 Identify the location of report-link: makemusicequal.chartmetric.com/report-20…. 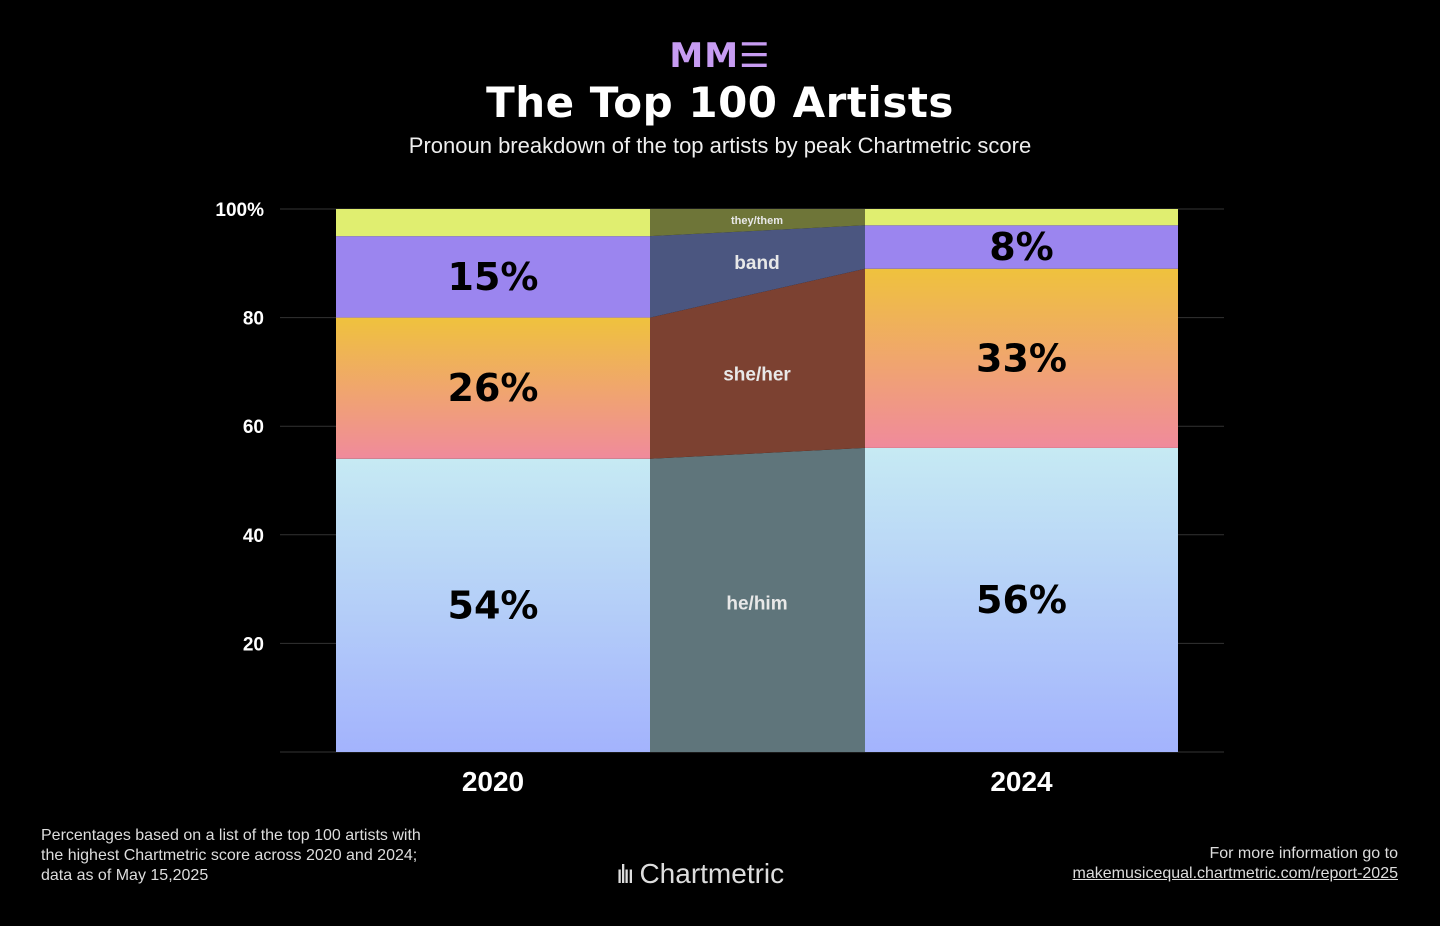
(1235, 873).